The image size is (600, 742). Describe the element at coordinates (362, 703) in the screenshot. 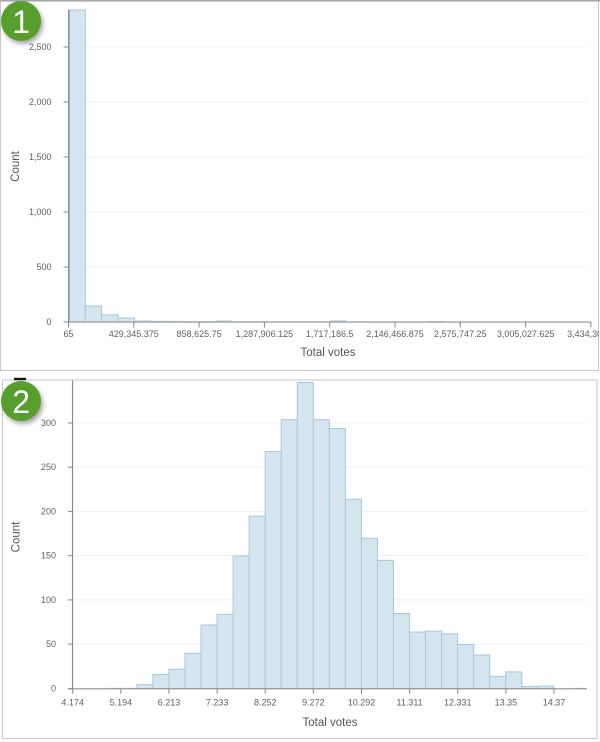

I see `svg-text: 10.292` at that location.